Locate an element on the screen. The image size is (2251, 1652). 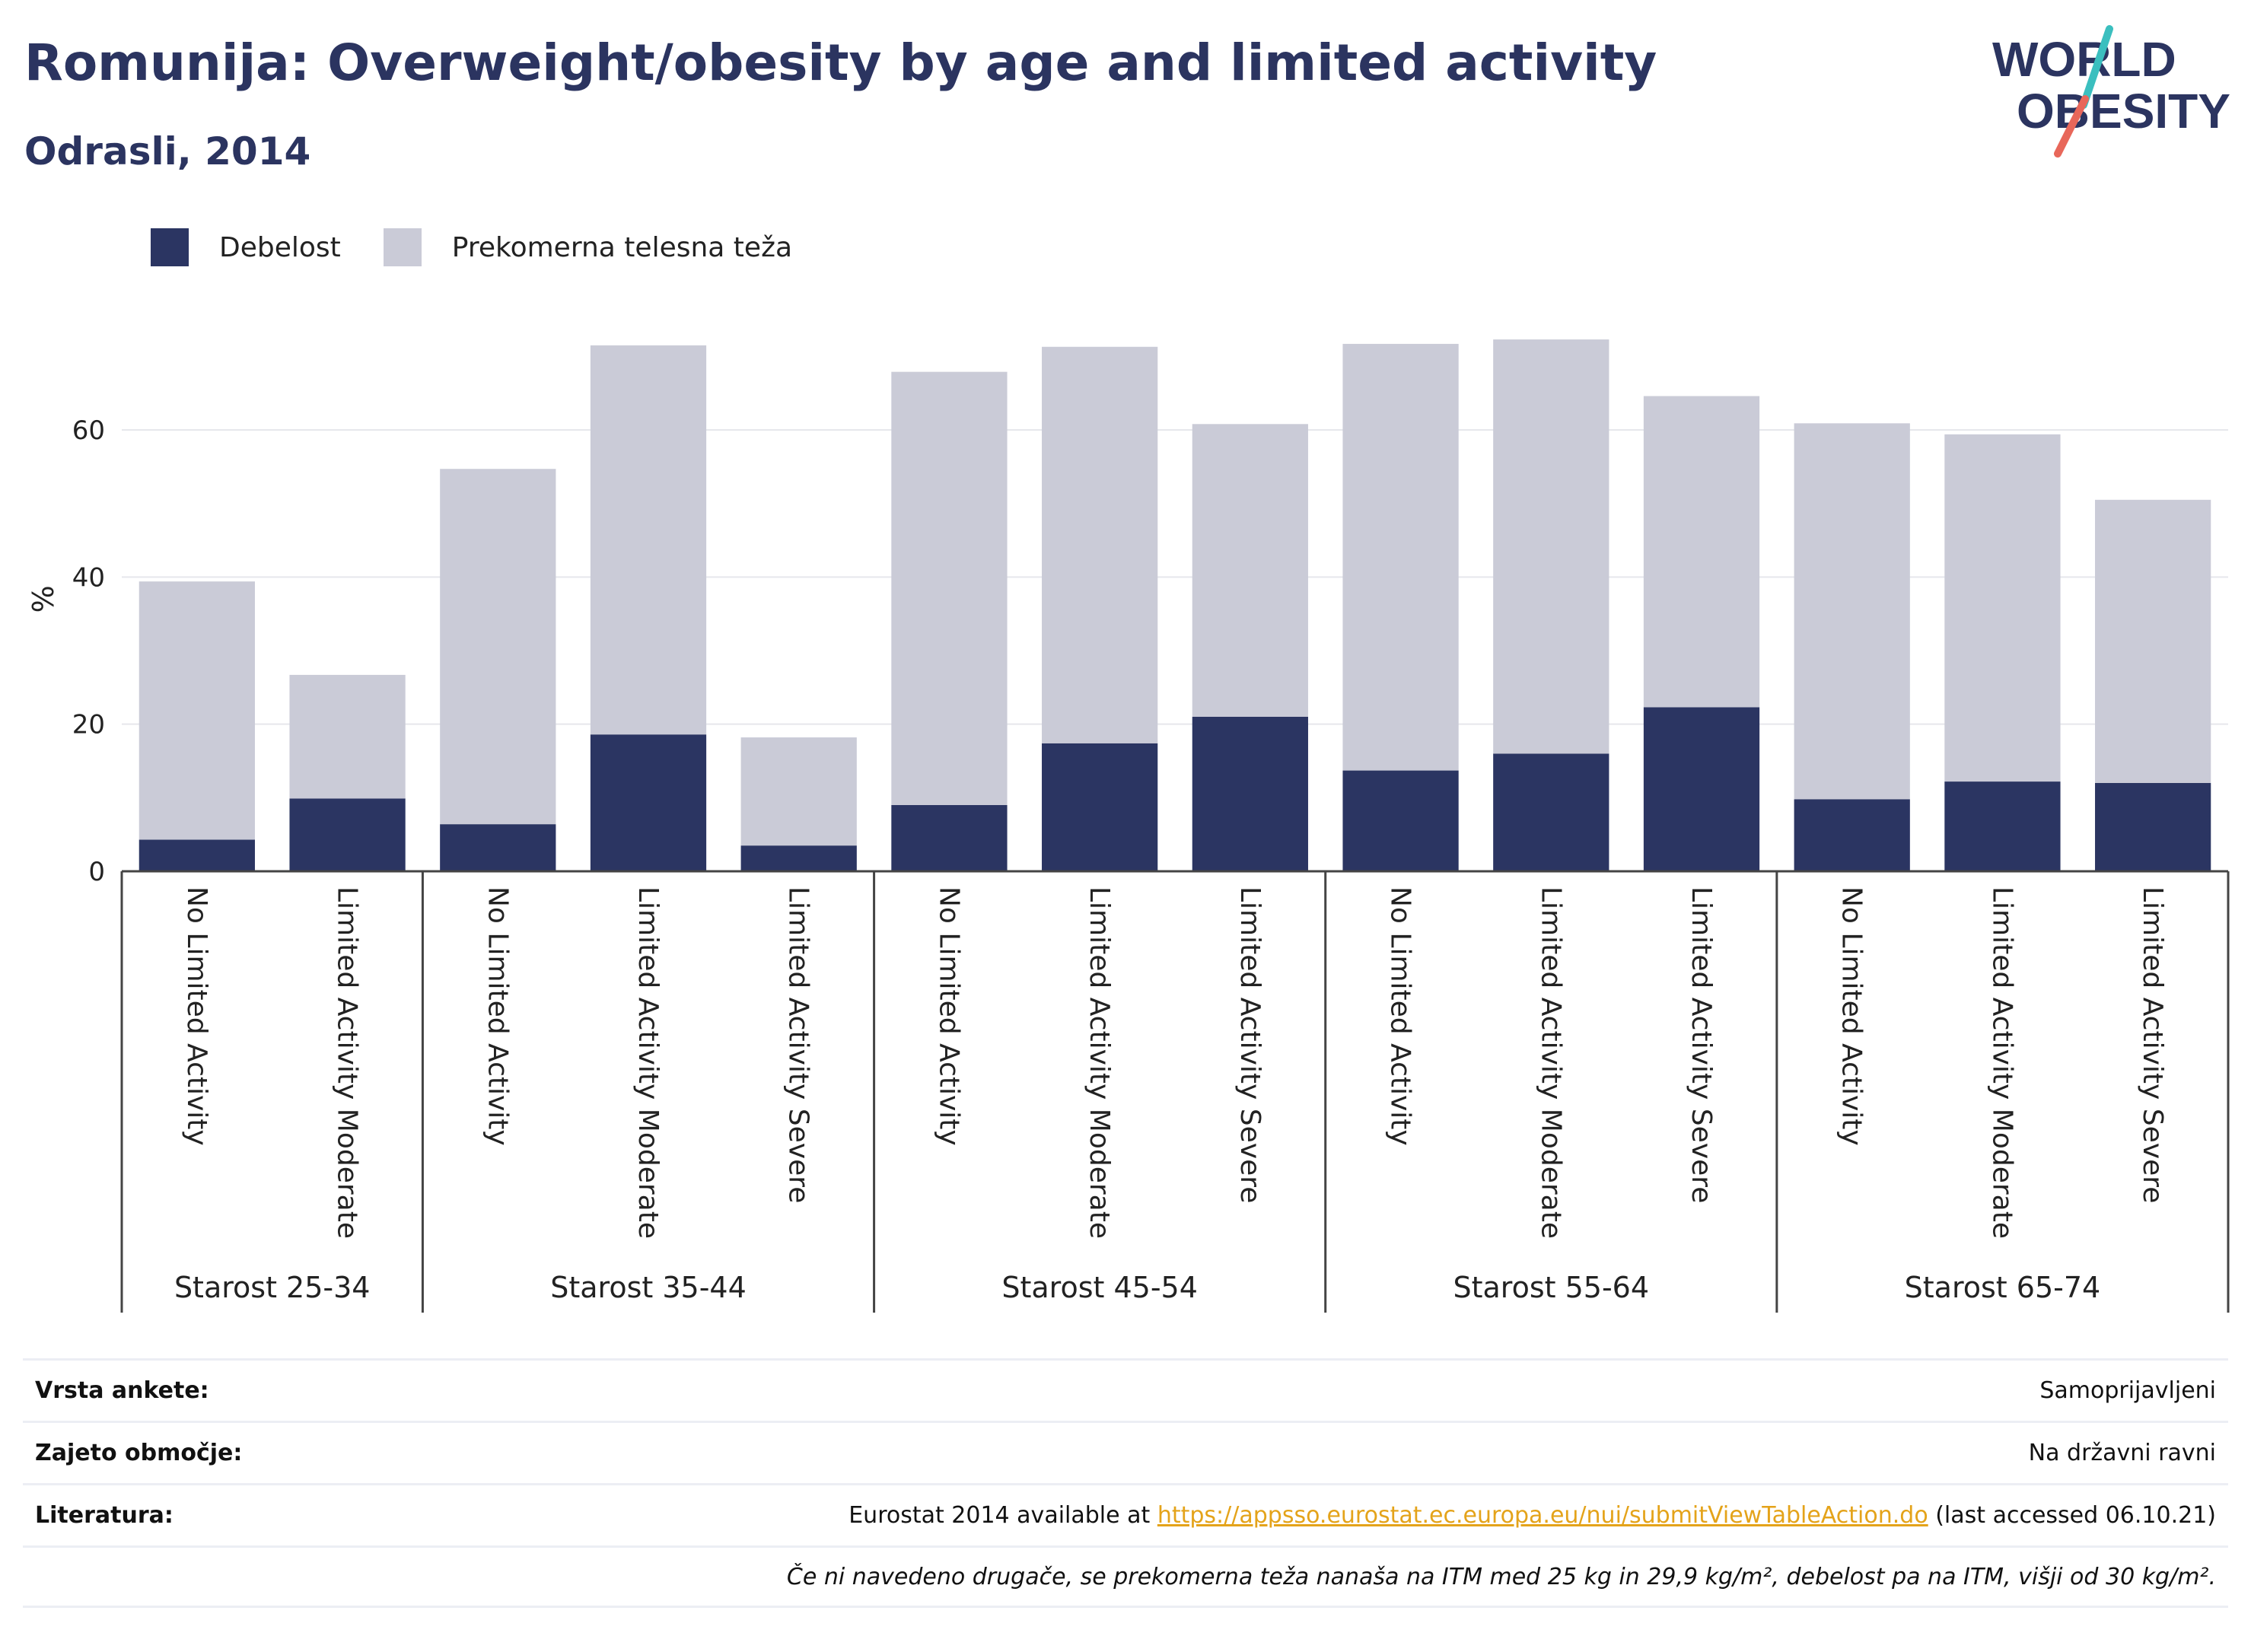
y-tick-label: 60 is located at coordinates (88, 430).